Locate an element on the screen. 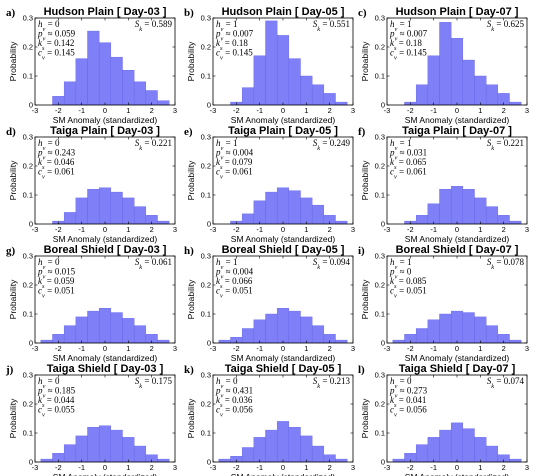  skewness-value: Sk = 0.625 is located at coordinates (506, 26).